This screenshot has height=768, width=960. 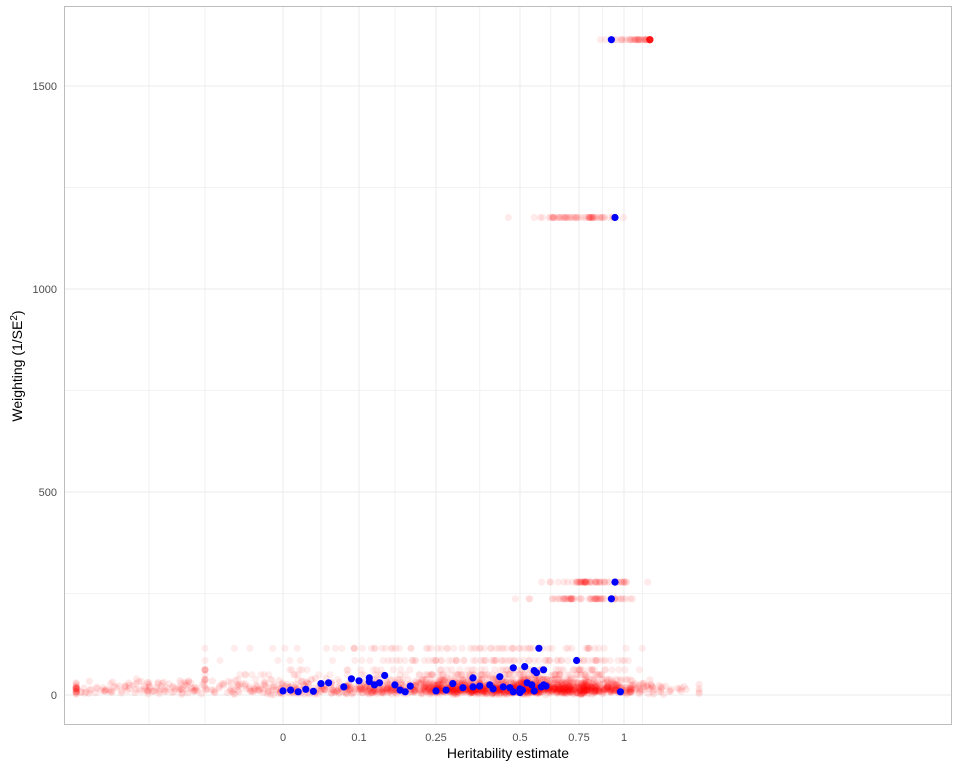 I want to click on x-axis-ticks: 0 0.1 0.25 0.5 0.75 1, so click(x=453, y=738).